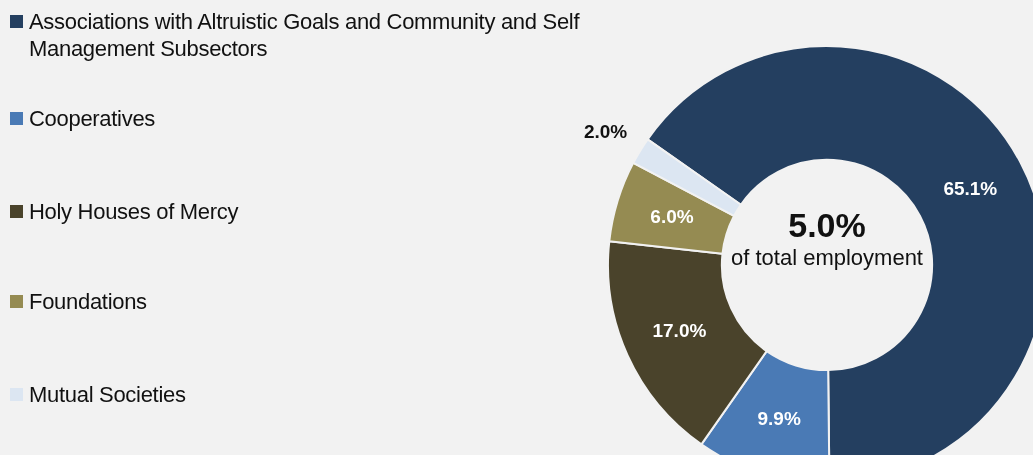 The height and width of the screenshot is (455, 1033). What do you see at coordinates (827, 225) in the screenshot?
I see `text: 5.0%` at bounding box center [827, 225].